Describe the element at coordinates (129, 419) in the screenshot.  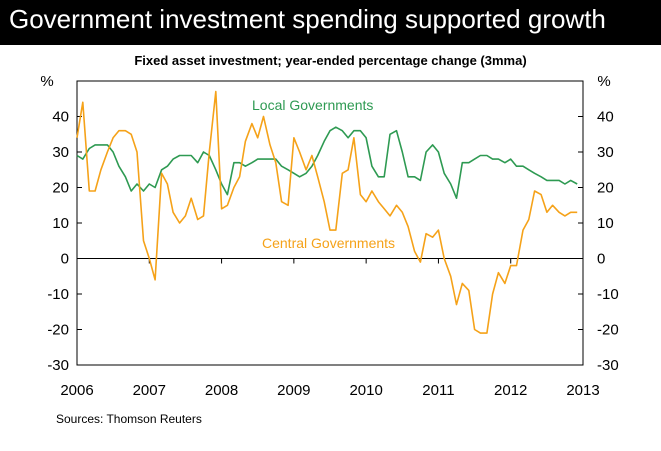
I see `source-note: Sources: Thomson Reuters` at that location.